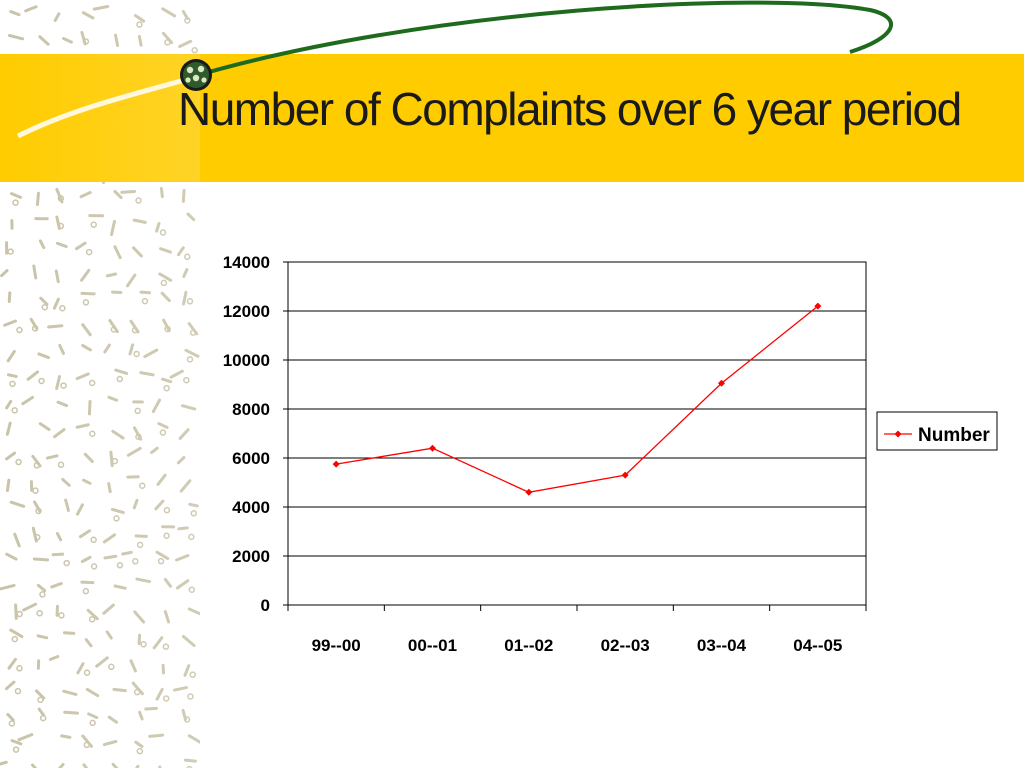 The image size is (1024, 768). Describe the element at coordinates (246, 360) in the screenshot. I see `y-tick-label: 10000` at that location.